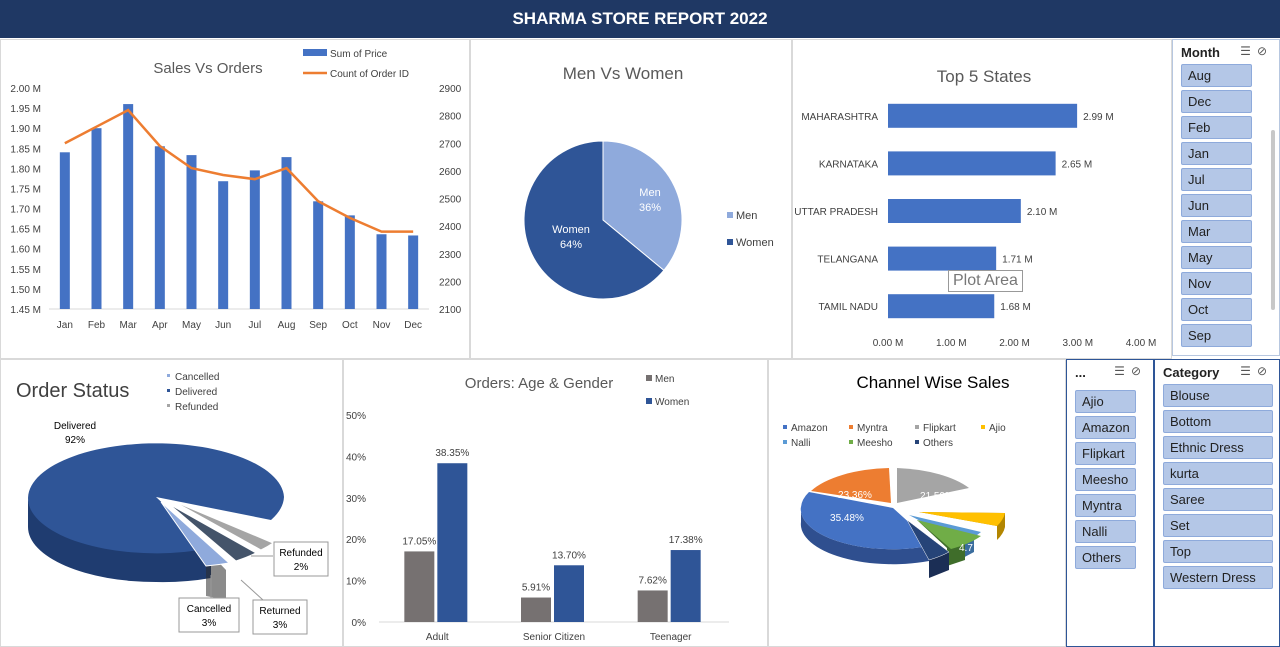  What do you see at coordinates (960, 507) in the screenshot?
I see `value-others: 4.` at bounding box center [960, 507].